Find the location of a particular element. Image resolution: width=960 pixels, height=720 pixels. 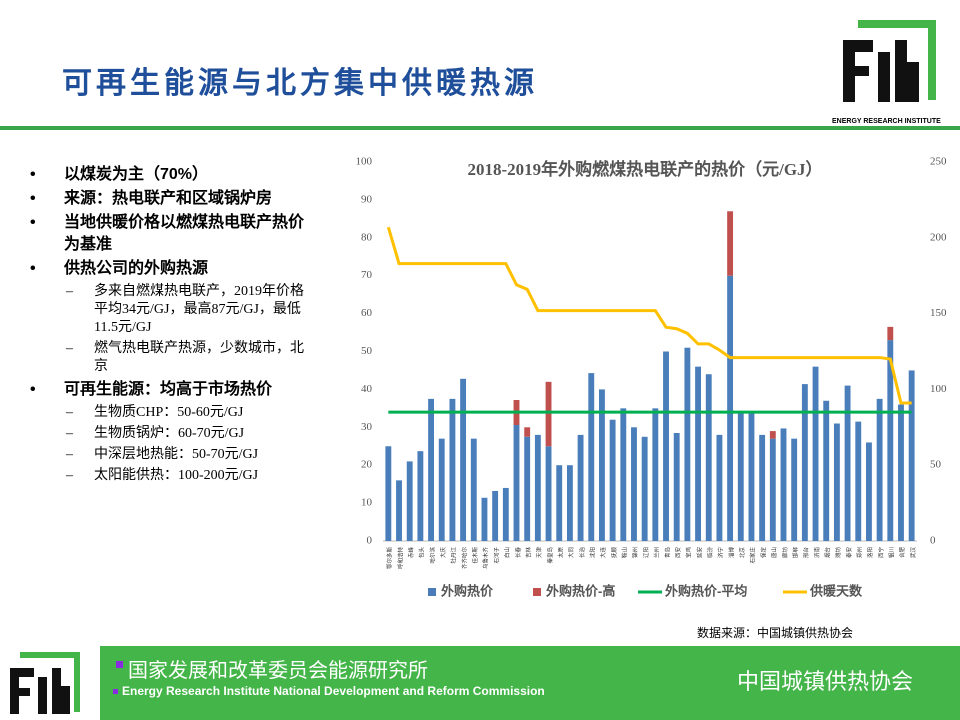

bullet: 中深层地热能：50-70元/GJ is located at coordinates (170, 455).